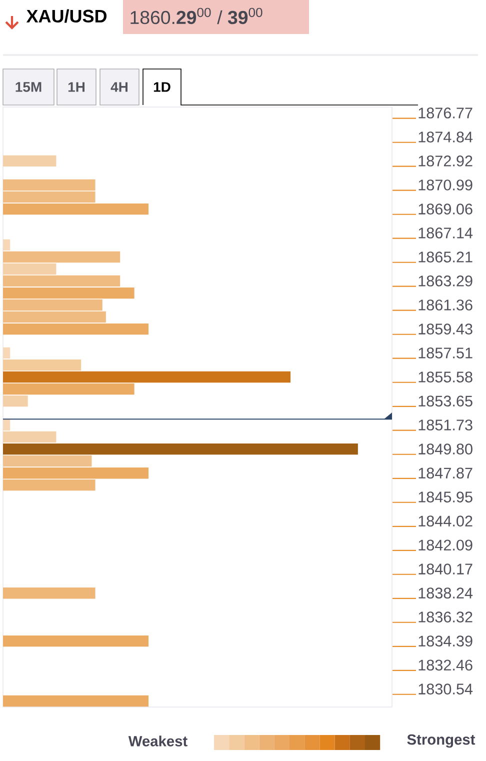 The height and width of the screenshot is (761, 486). What do you see at coordinates (445, 377) in the screenshot?
I see `y-tick-label: 1855.58` at bounding box center [445, 377].